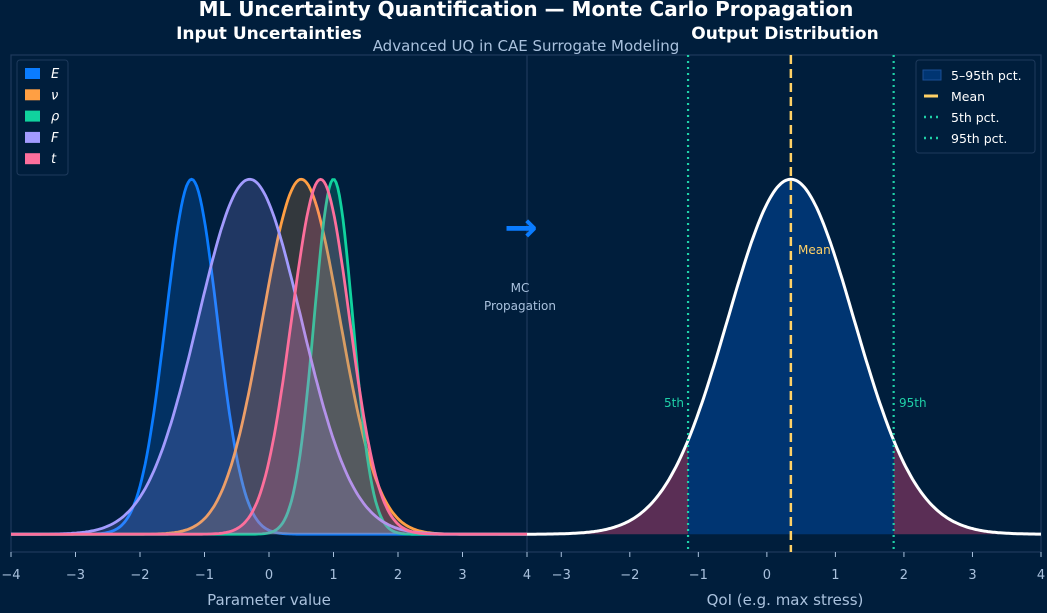 The height and width of the screenshot is (613, 1047). Describe the element at coordinates (904, 575) in the screenshot. I see `right-tick-label: 2` at that location.